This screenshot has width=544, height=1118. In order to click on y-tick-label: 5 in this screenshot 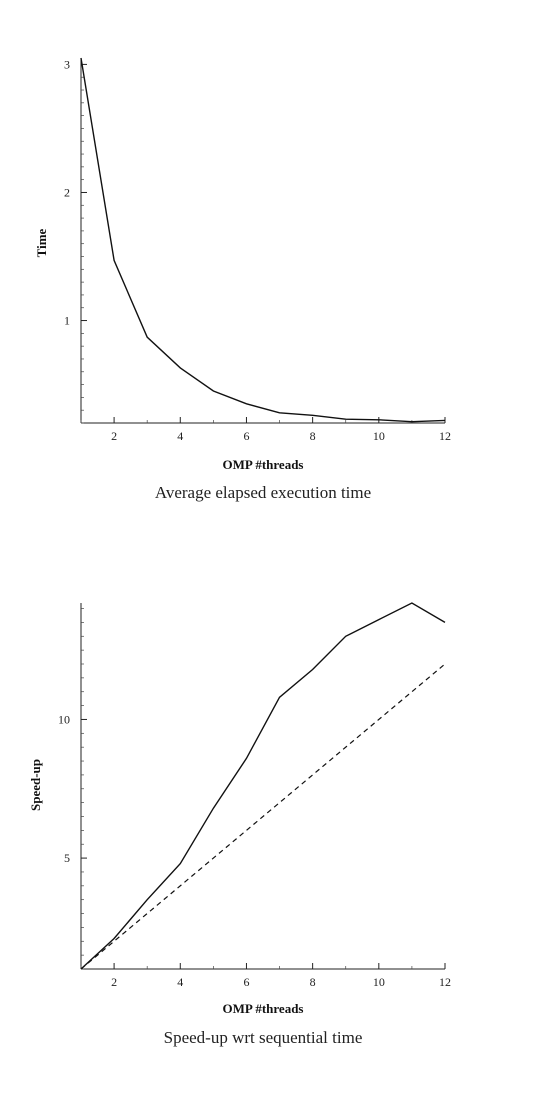, I will do `click(67, 858)`.